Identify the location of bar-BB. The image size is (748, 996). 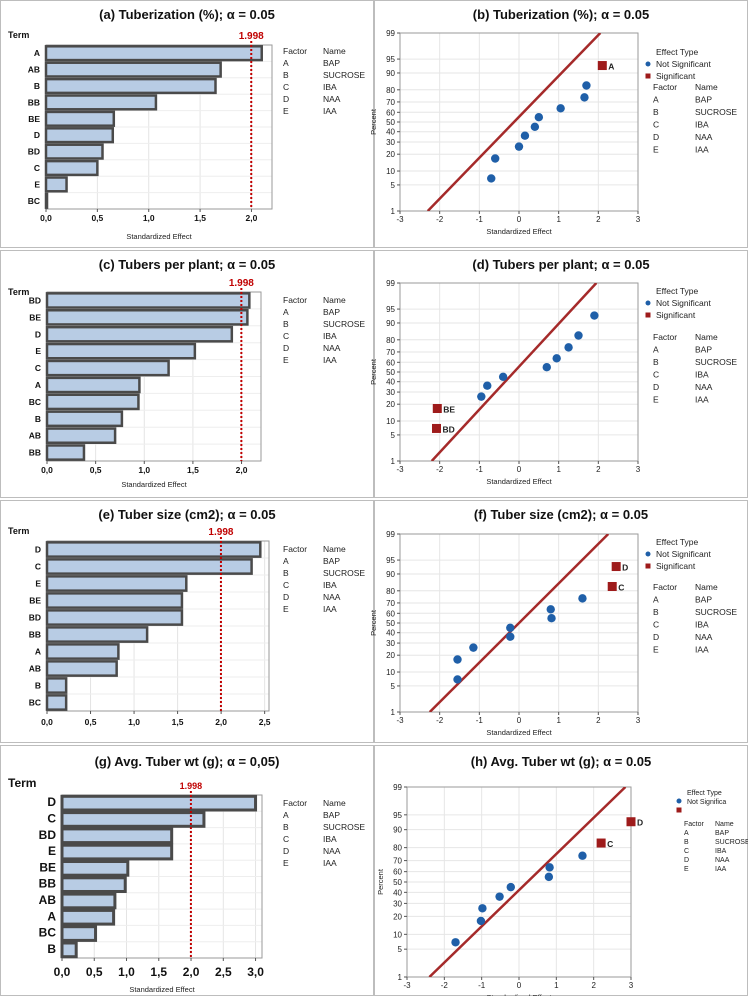
(65, 452).